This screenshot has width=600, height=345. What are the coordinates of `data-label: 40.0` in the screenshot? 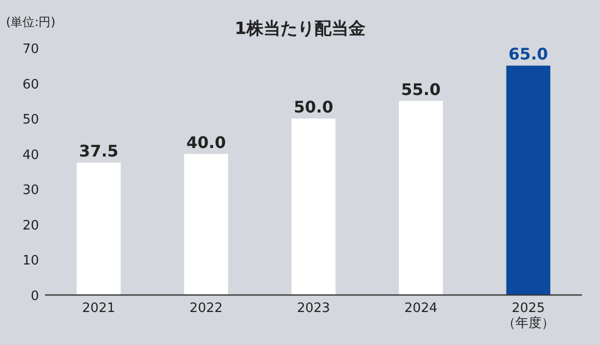 It's located at (206, 142).